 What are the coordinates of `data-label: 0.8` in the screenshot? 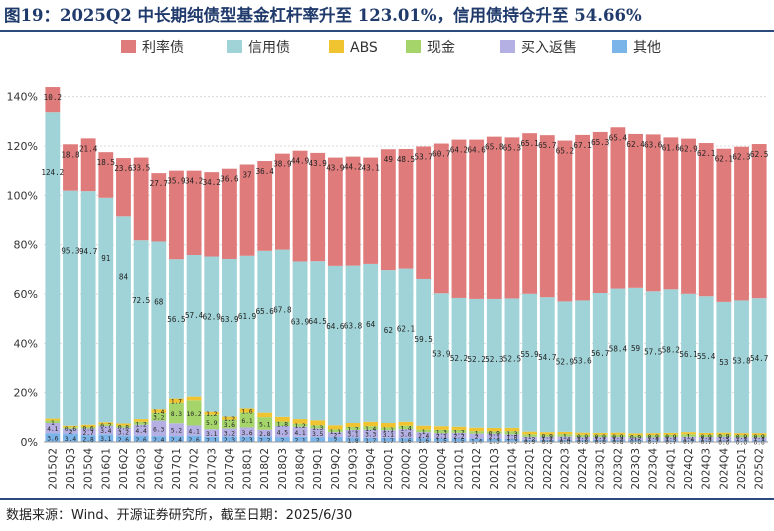 It's located at (600, 442).